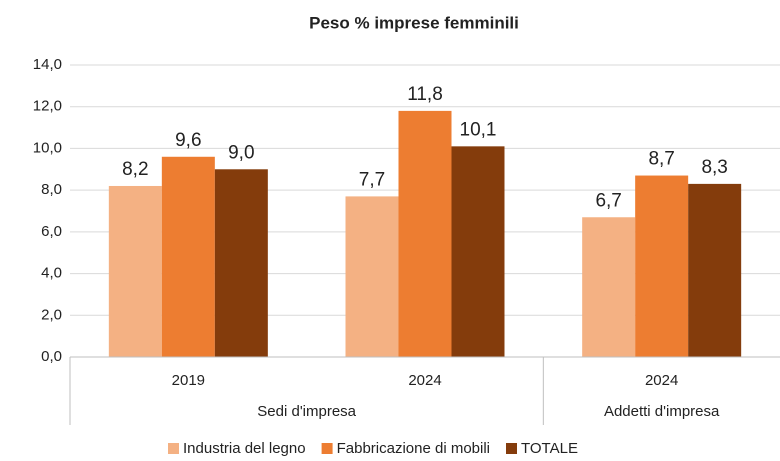  Describe the element at coordinates (425, 94) in the screenshot. I see `value-label: 11,8` at that location.